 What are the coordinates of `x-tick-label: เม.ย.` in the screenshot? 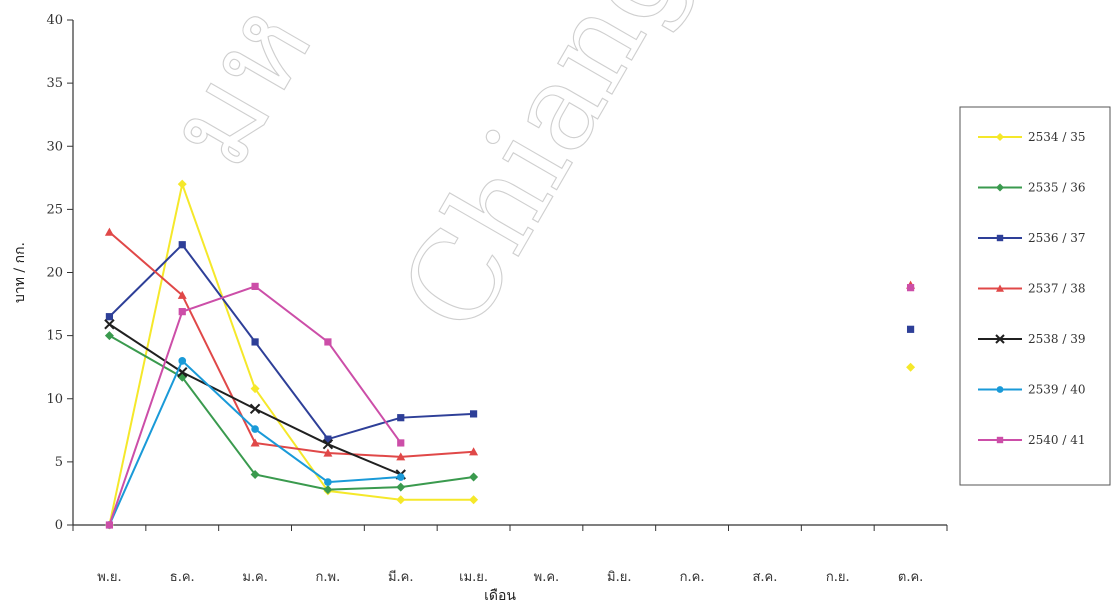 It's located at (473, 577).